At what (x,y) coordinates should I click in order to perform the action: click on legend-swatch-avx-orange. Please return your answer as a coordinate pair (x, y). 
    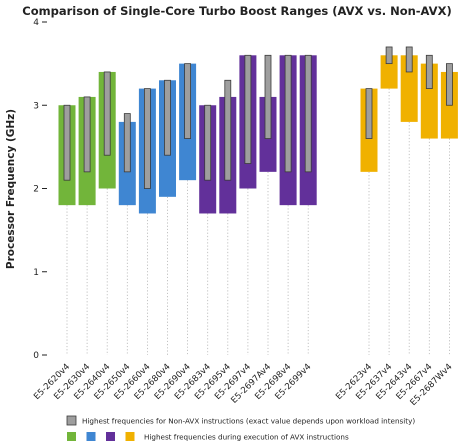
    Looking at the image, I should click on (130, 436).